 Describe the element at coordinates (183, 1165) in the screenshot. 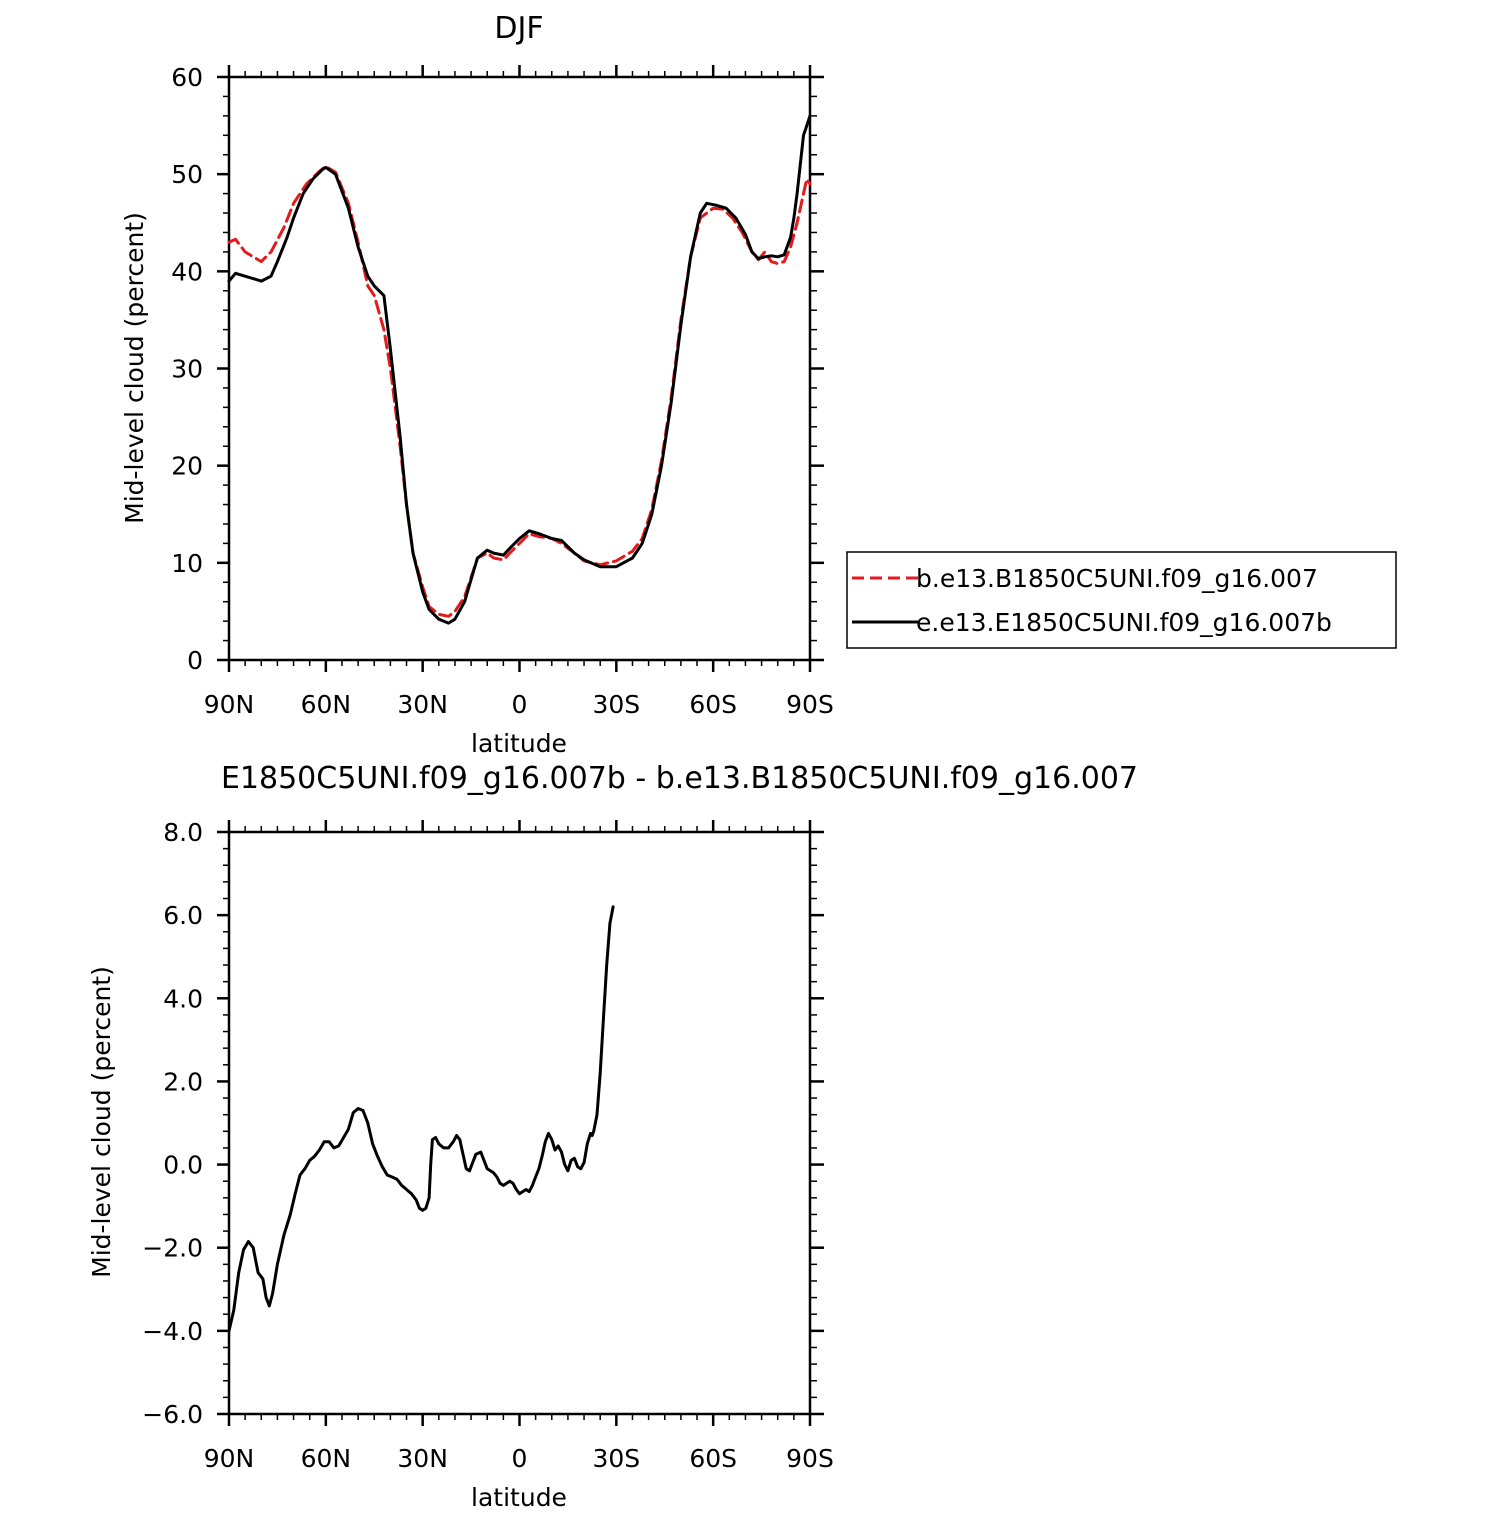

I see `bottom-y-tick-label-3: 0.0` at that location.